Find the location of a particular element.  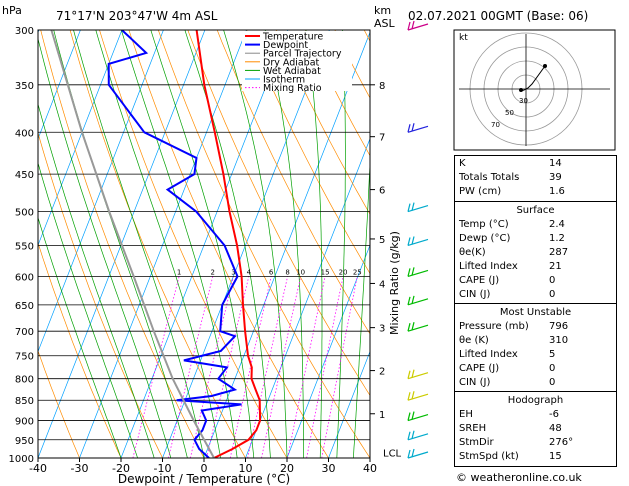

x-tick-label: 40 is located at coordinates (370, 468).